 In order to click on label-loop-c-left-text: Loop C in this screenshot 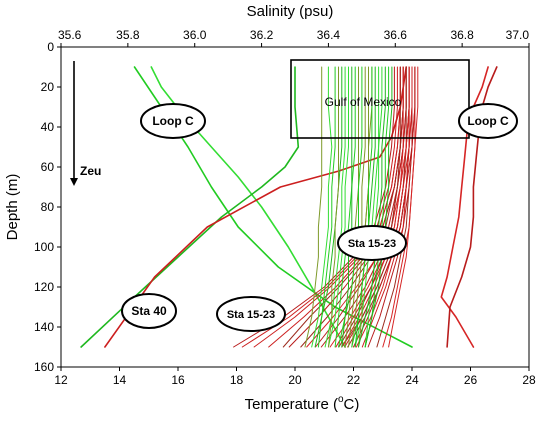, I will do `click(173, 121)`.